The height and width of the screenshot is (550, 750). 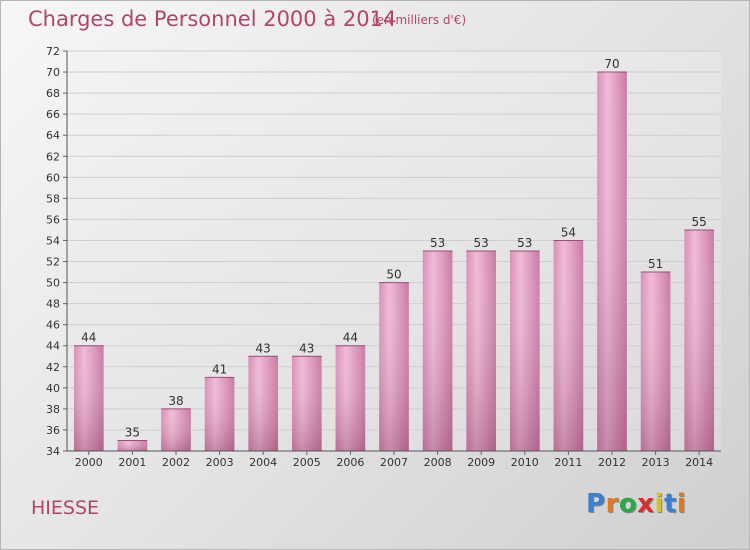 What do you see at coordinates (53, 93) in the screenshot?
I see `y-tick-label: 68` at bounding box center [53, 93].